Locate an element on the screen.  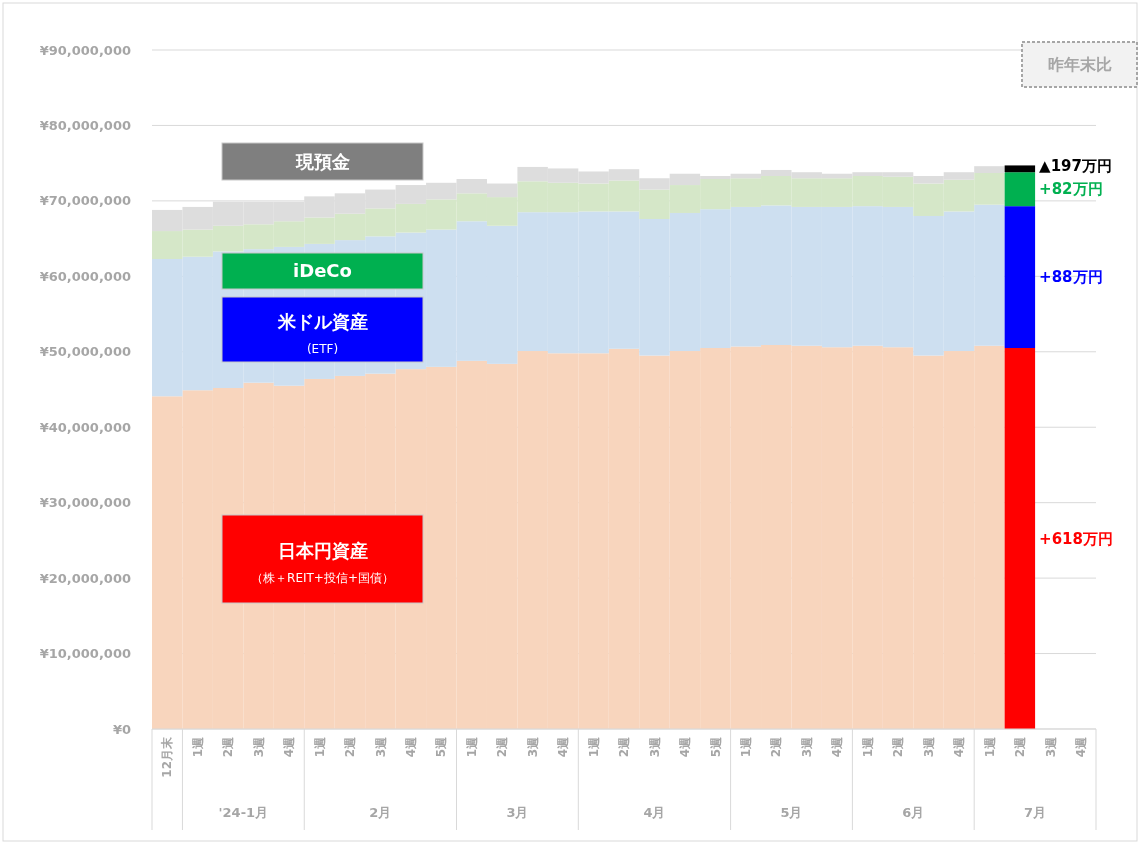
annotation: +88万円 is located at coordinates (1071, 277).